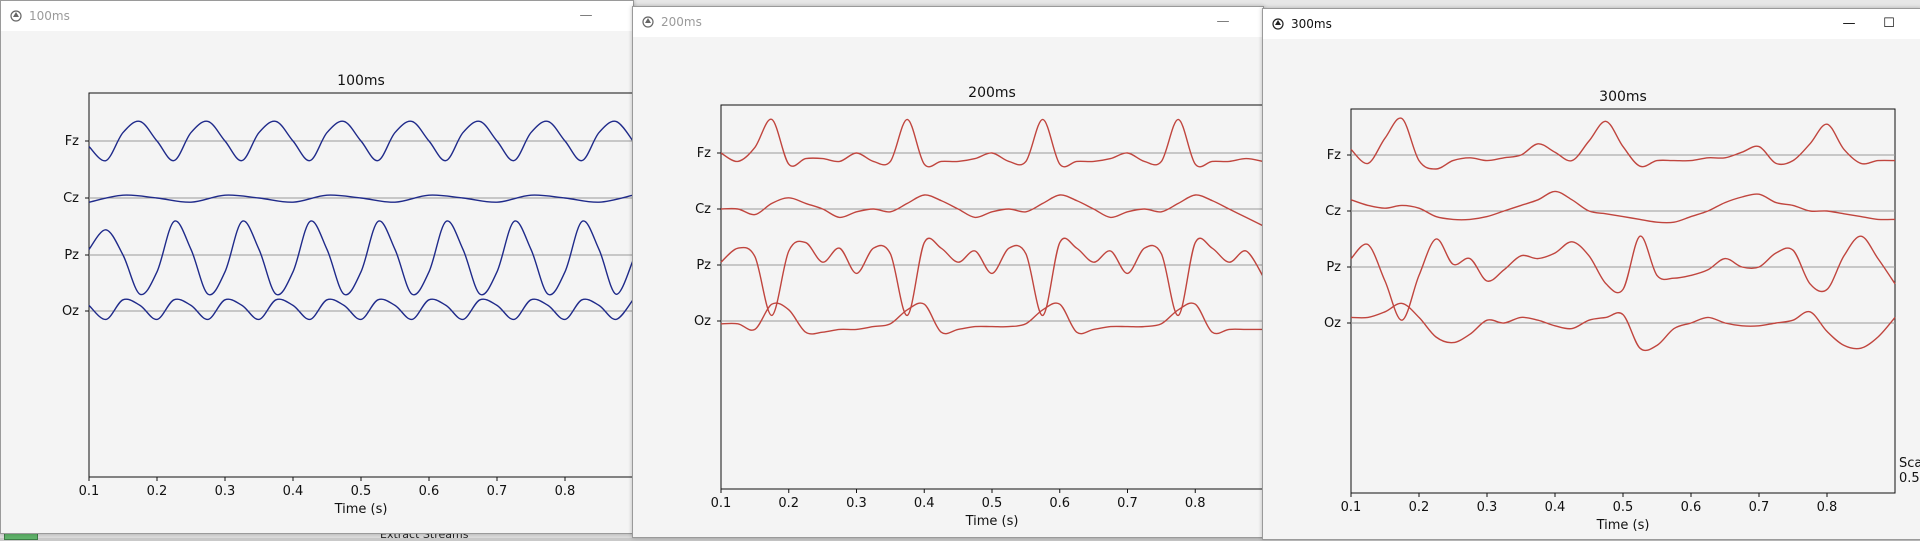 Image resolution: width=1920 pixels, height=541 pixels. I want to click on scale-value: 0.5, so click(1909, 478).